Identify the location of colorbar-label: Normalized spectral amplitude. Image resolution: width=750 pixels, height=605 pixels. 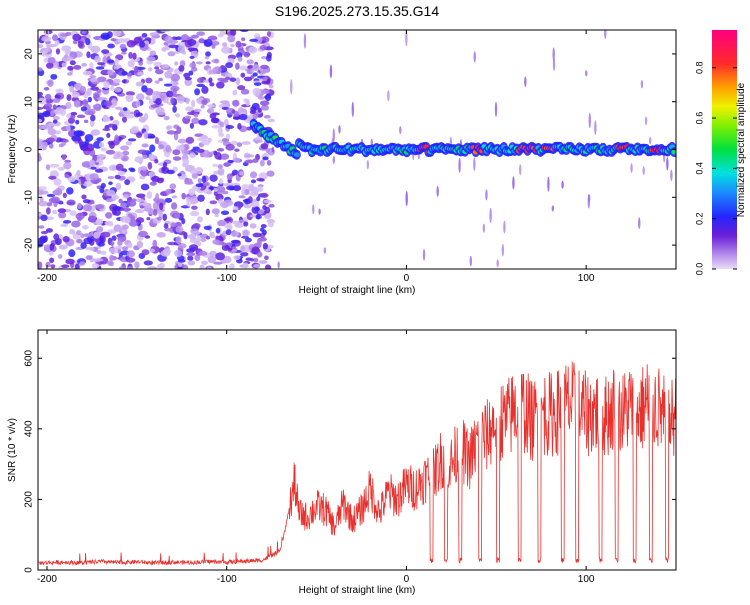
(741, 149).